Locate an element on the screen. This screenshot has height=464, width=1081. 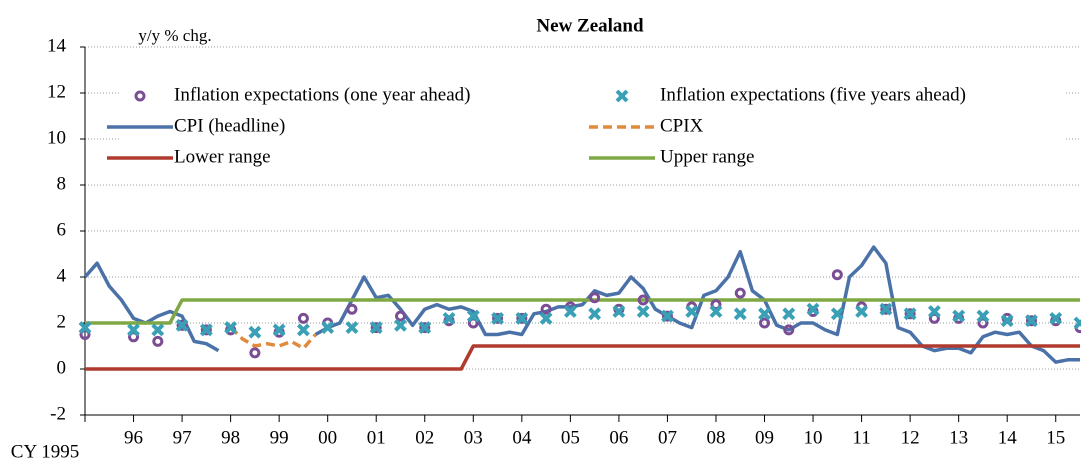
legend-label: CPIX is located at coordinates (682, 125).